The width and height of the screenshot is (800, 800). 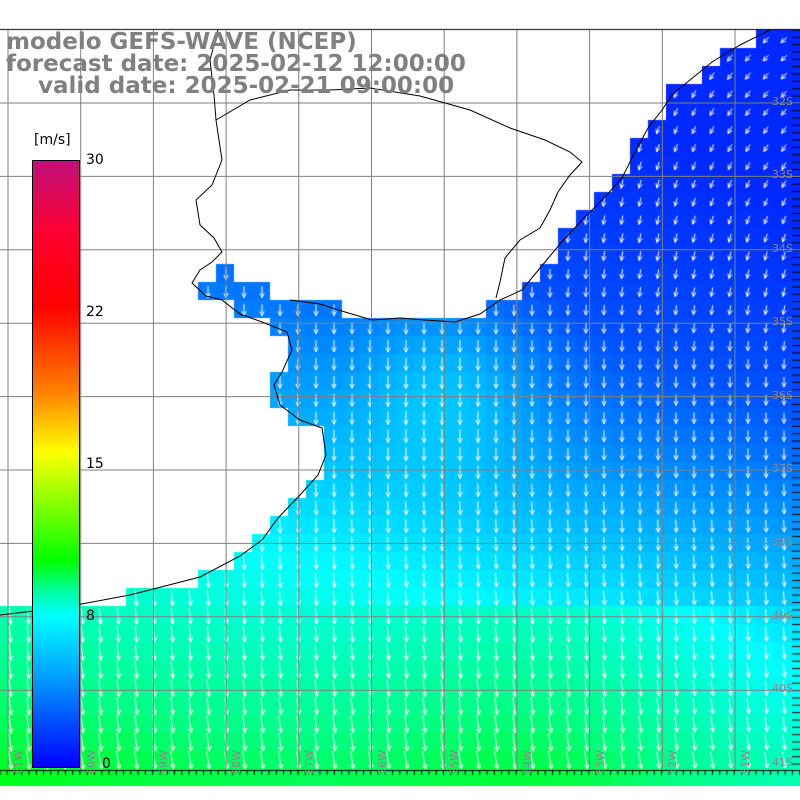 What do you see at coordinates (230, 86) in the screenshot?
I see `valid-date: valid date: 2025-02-21 09:00:00` at bounding box center [230, 86].